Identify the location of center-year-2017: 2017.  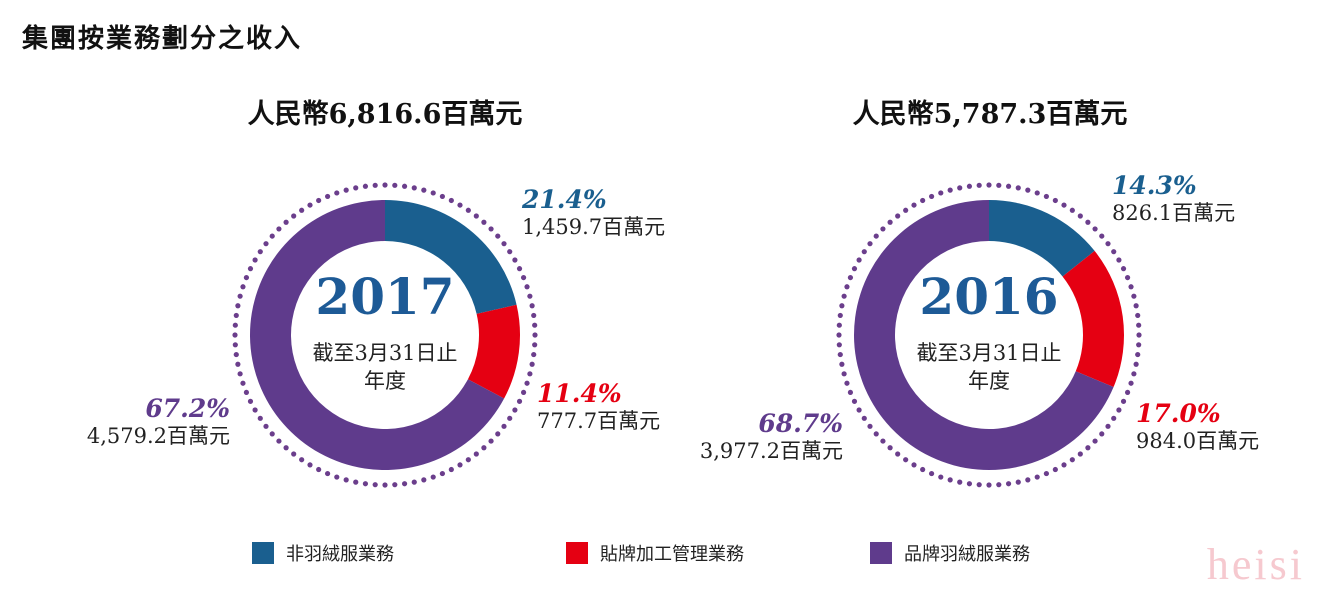
(384, 296).